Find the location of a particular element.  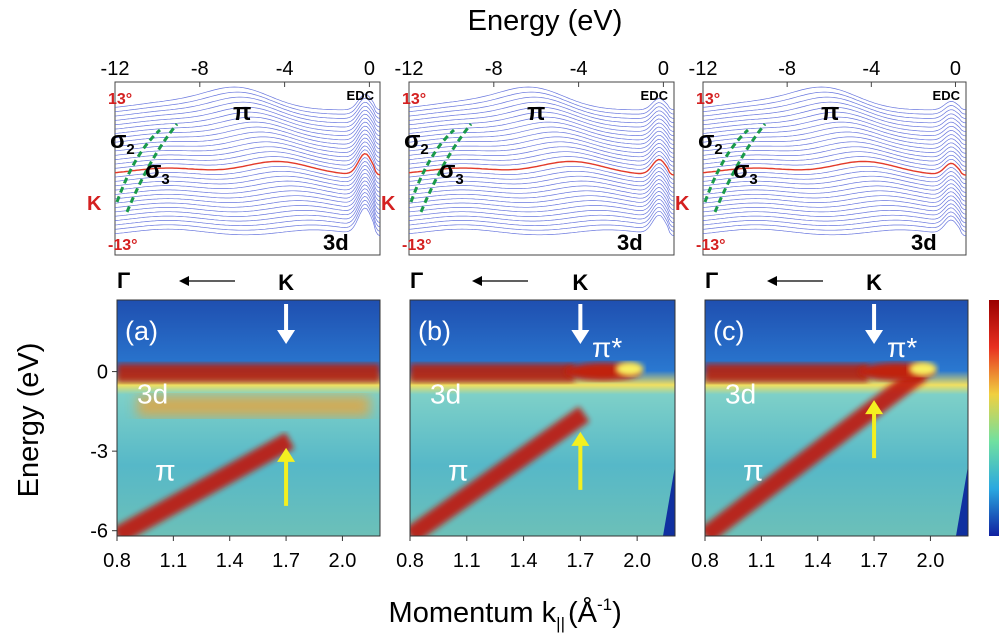

yellow-arrowhead is located at coordinates (874, 407).